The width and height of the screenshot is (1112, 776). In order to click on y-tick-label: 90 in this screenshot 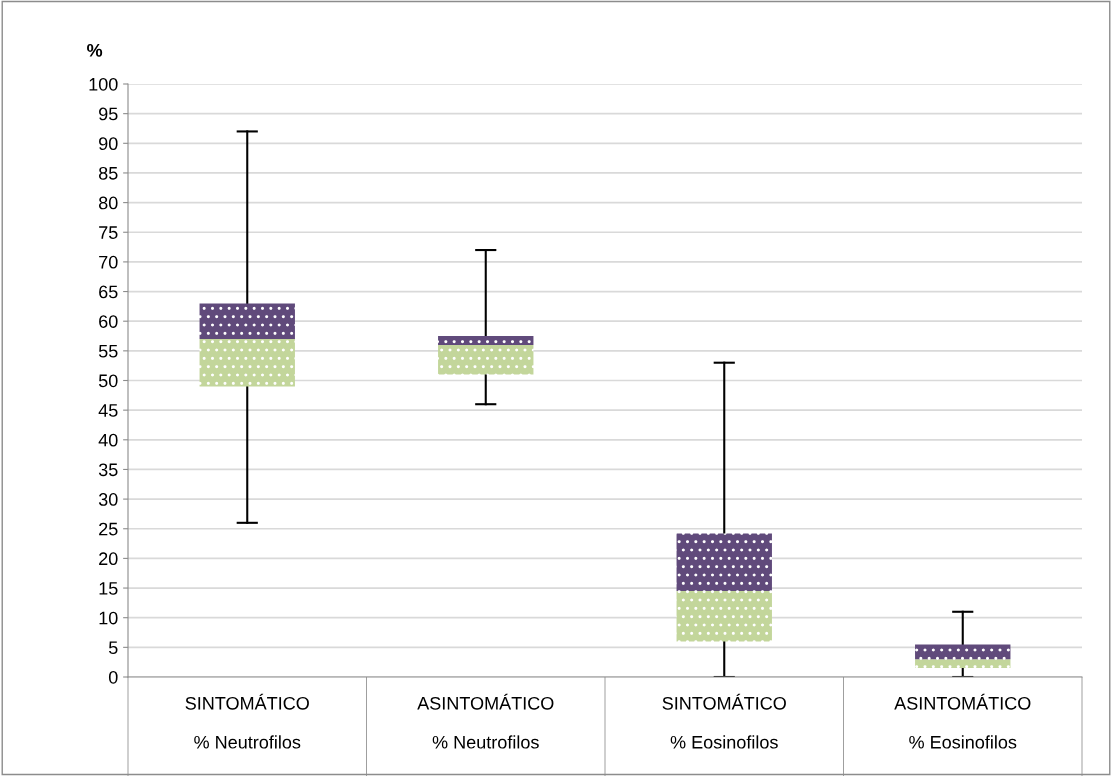, I will do `click(108, 144)`.